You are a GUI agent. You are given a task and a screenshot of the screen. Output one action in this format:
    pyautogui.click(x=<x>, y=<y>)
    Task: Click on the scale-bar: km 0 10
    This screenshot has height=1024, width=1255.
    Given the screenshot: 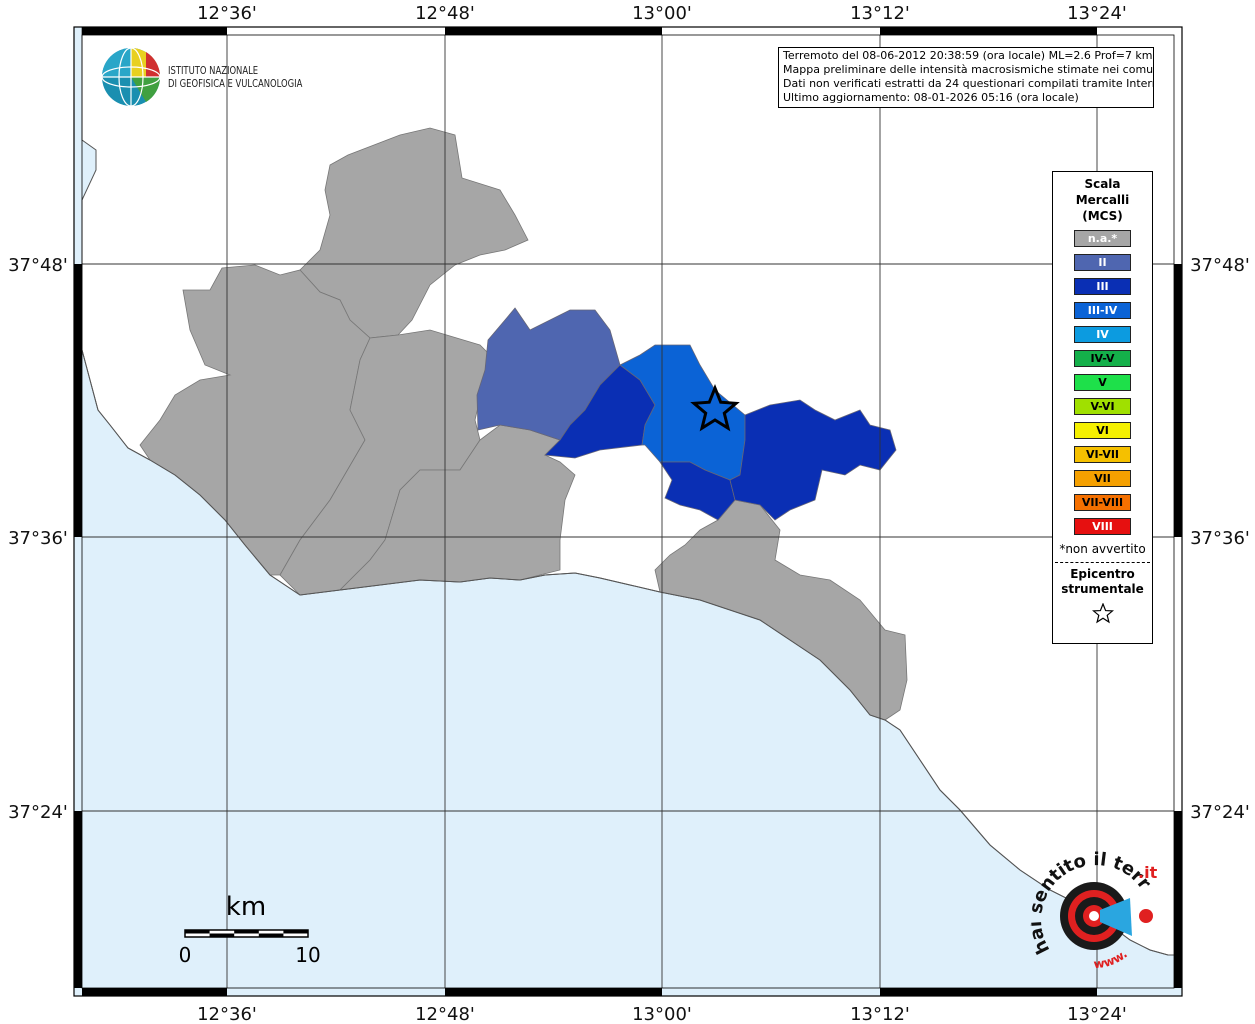 What is the action you would take?
    pyautogui.click(x=250, y=929)
    